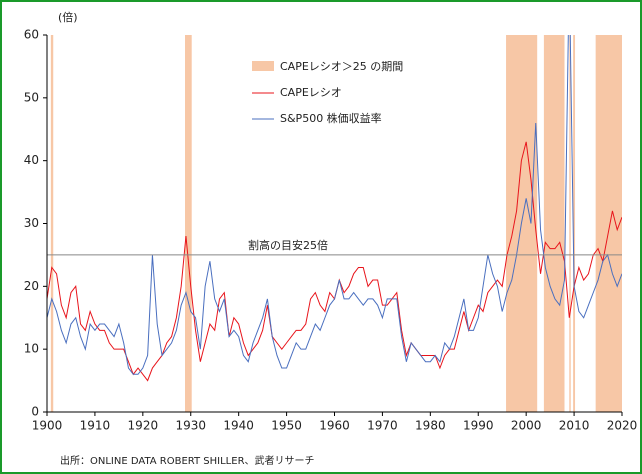 This screenshot has height=474, width=642. Describe the element at coordinates (35, 412) in the screenshot. I see `y-tick-label: 0` at that location.